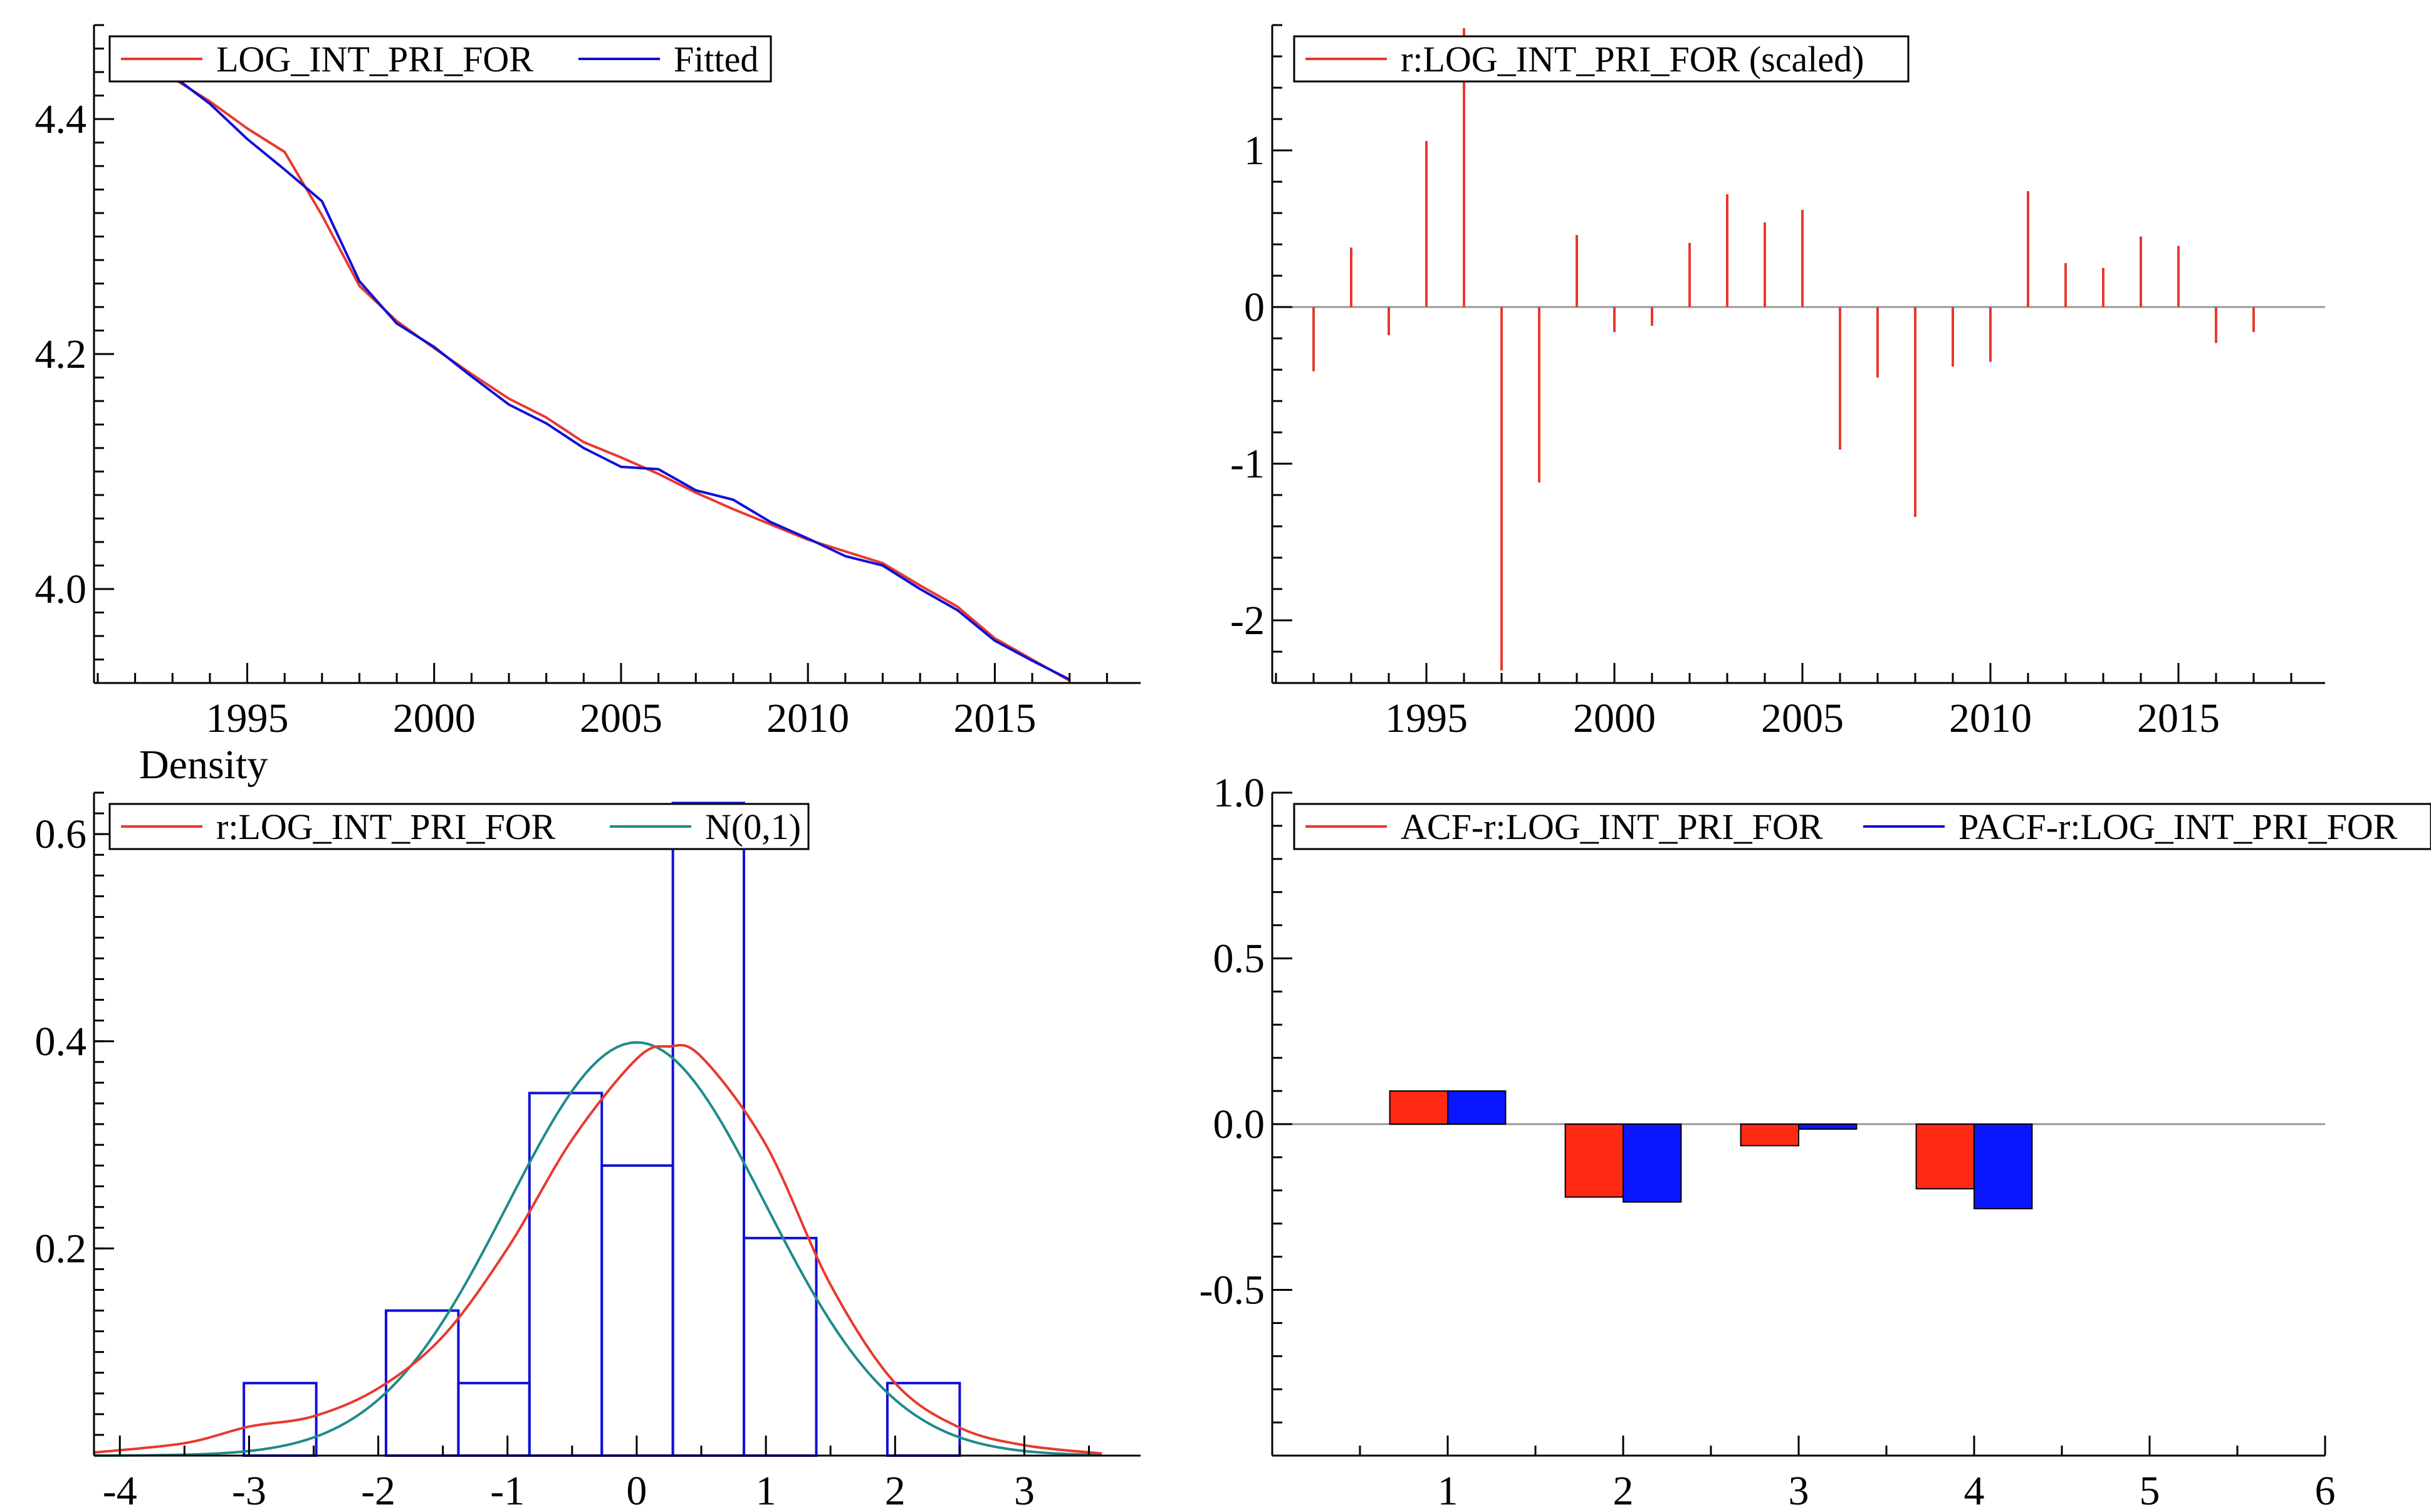 Image resolution: width=2431 pixels, height=1512 pixels. I want to click on x-tick-label: 4, so click(1974, 1490).